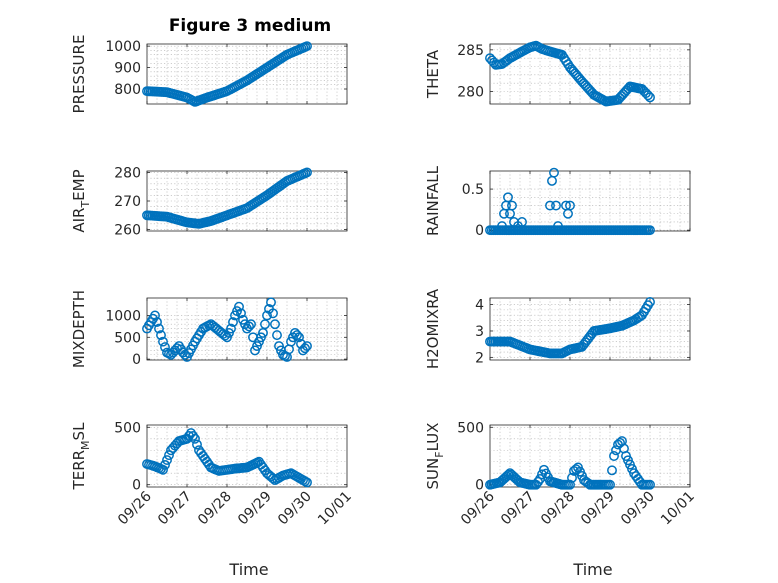 This screenshot has width=778, height=583. Describe the element at coordinates (570, 463) in the screenshot. I see `series-sun-flux` at that location.